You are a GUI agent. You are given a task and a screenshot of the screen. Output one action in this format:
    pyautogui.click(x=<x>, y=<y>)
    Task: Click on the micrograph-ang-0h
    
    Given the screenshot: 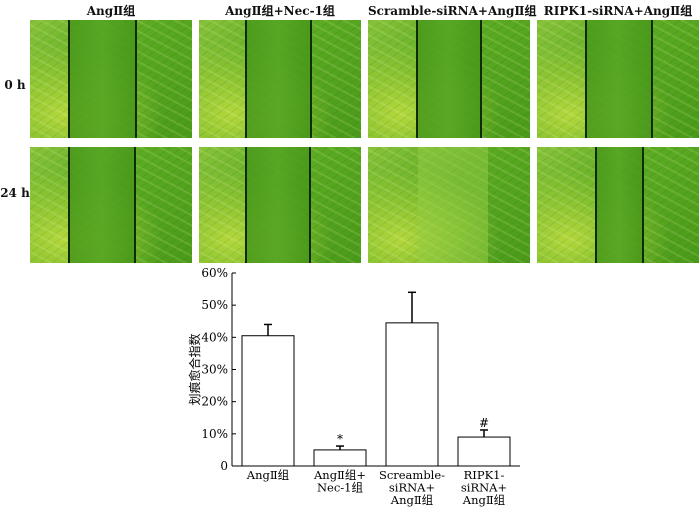 What is the action you would take?
    pyautogui.click(x=111, y=79)
    